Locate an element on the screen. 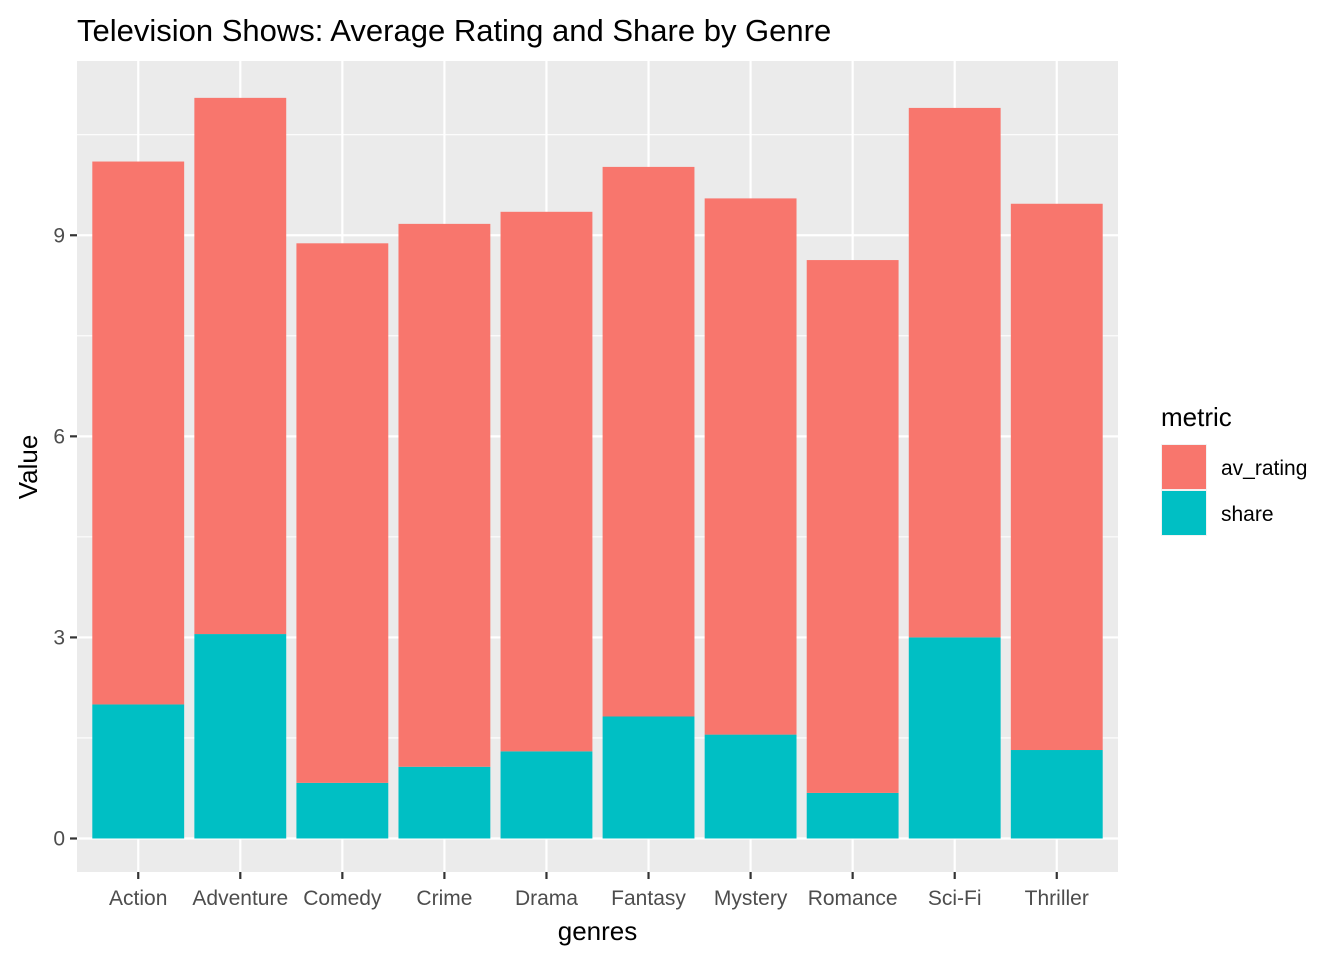 This screenshot has width=1344, height=965. bar-share-adventure is located at coordinates (240, 736).